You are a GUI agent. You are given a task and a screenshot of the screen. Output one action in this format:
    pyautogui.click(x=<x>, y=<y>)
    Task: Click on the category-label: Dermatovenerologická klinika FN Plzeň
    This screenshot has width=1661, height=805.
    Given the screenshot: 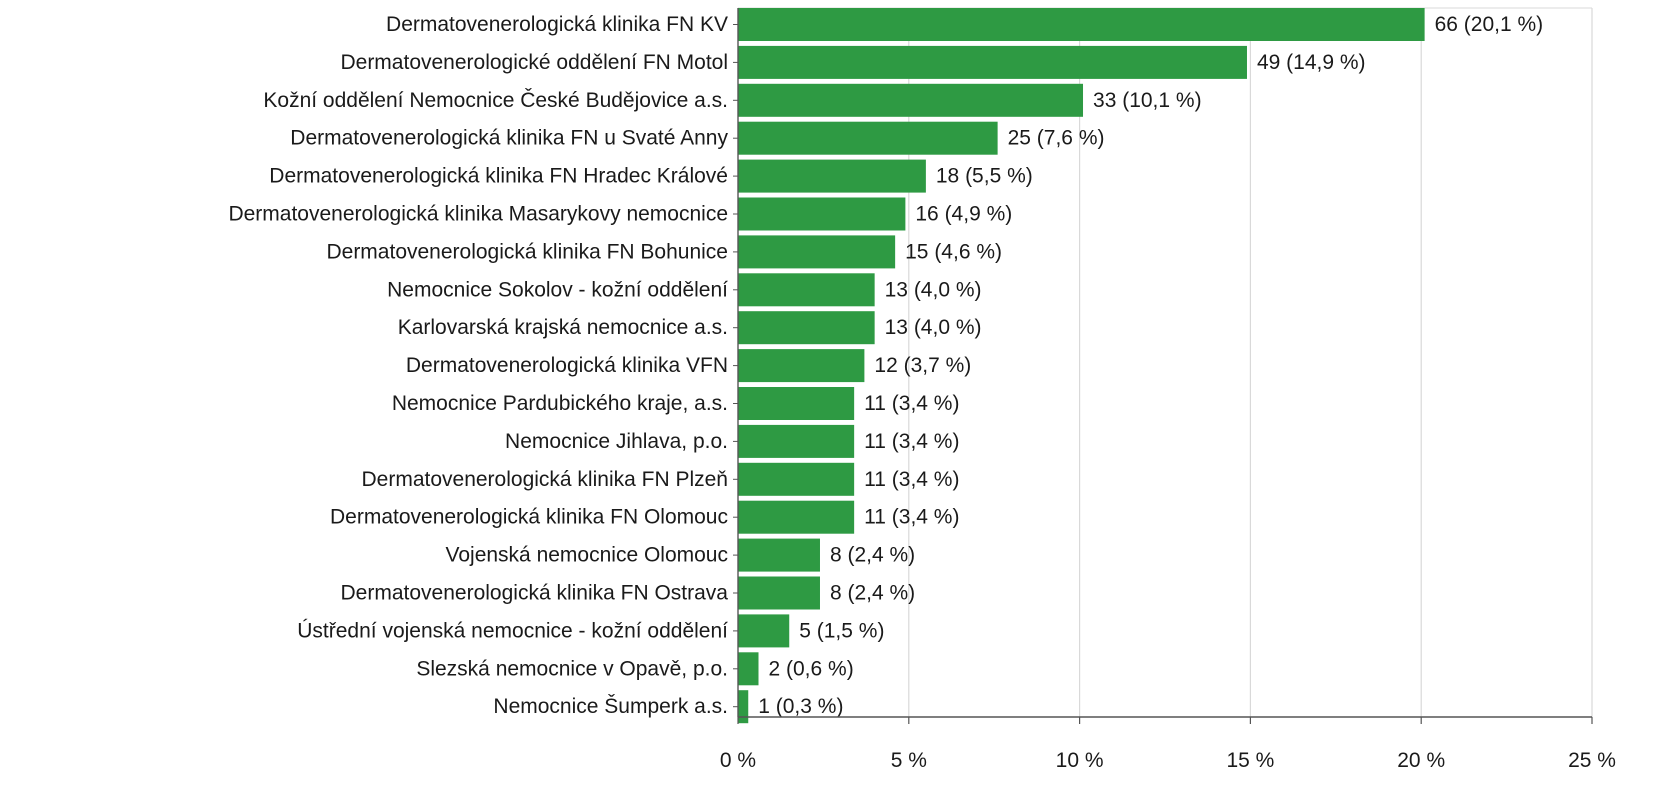 What is the action you would take?
    pyautogui.click(x=545, y=479)
    